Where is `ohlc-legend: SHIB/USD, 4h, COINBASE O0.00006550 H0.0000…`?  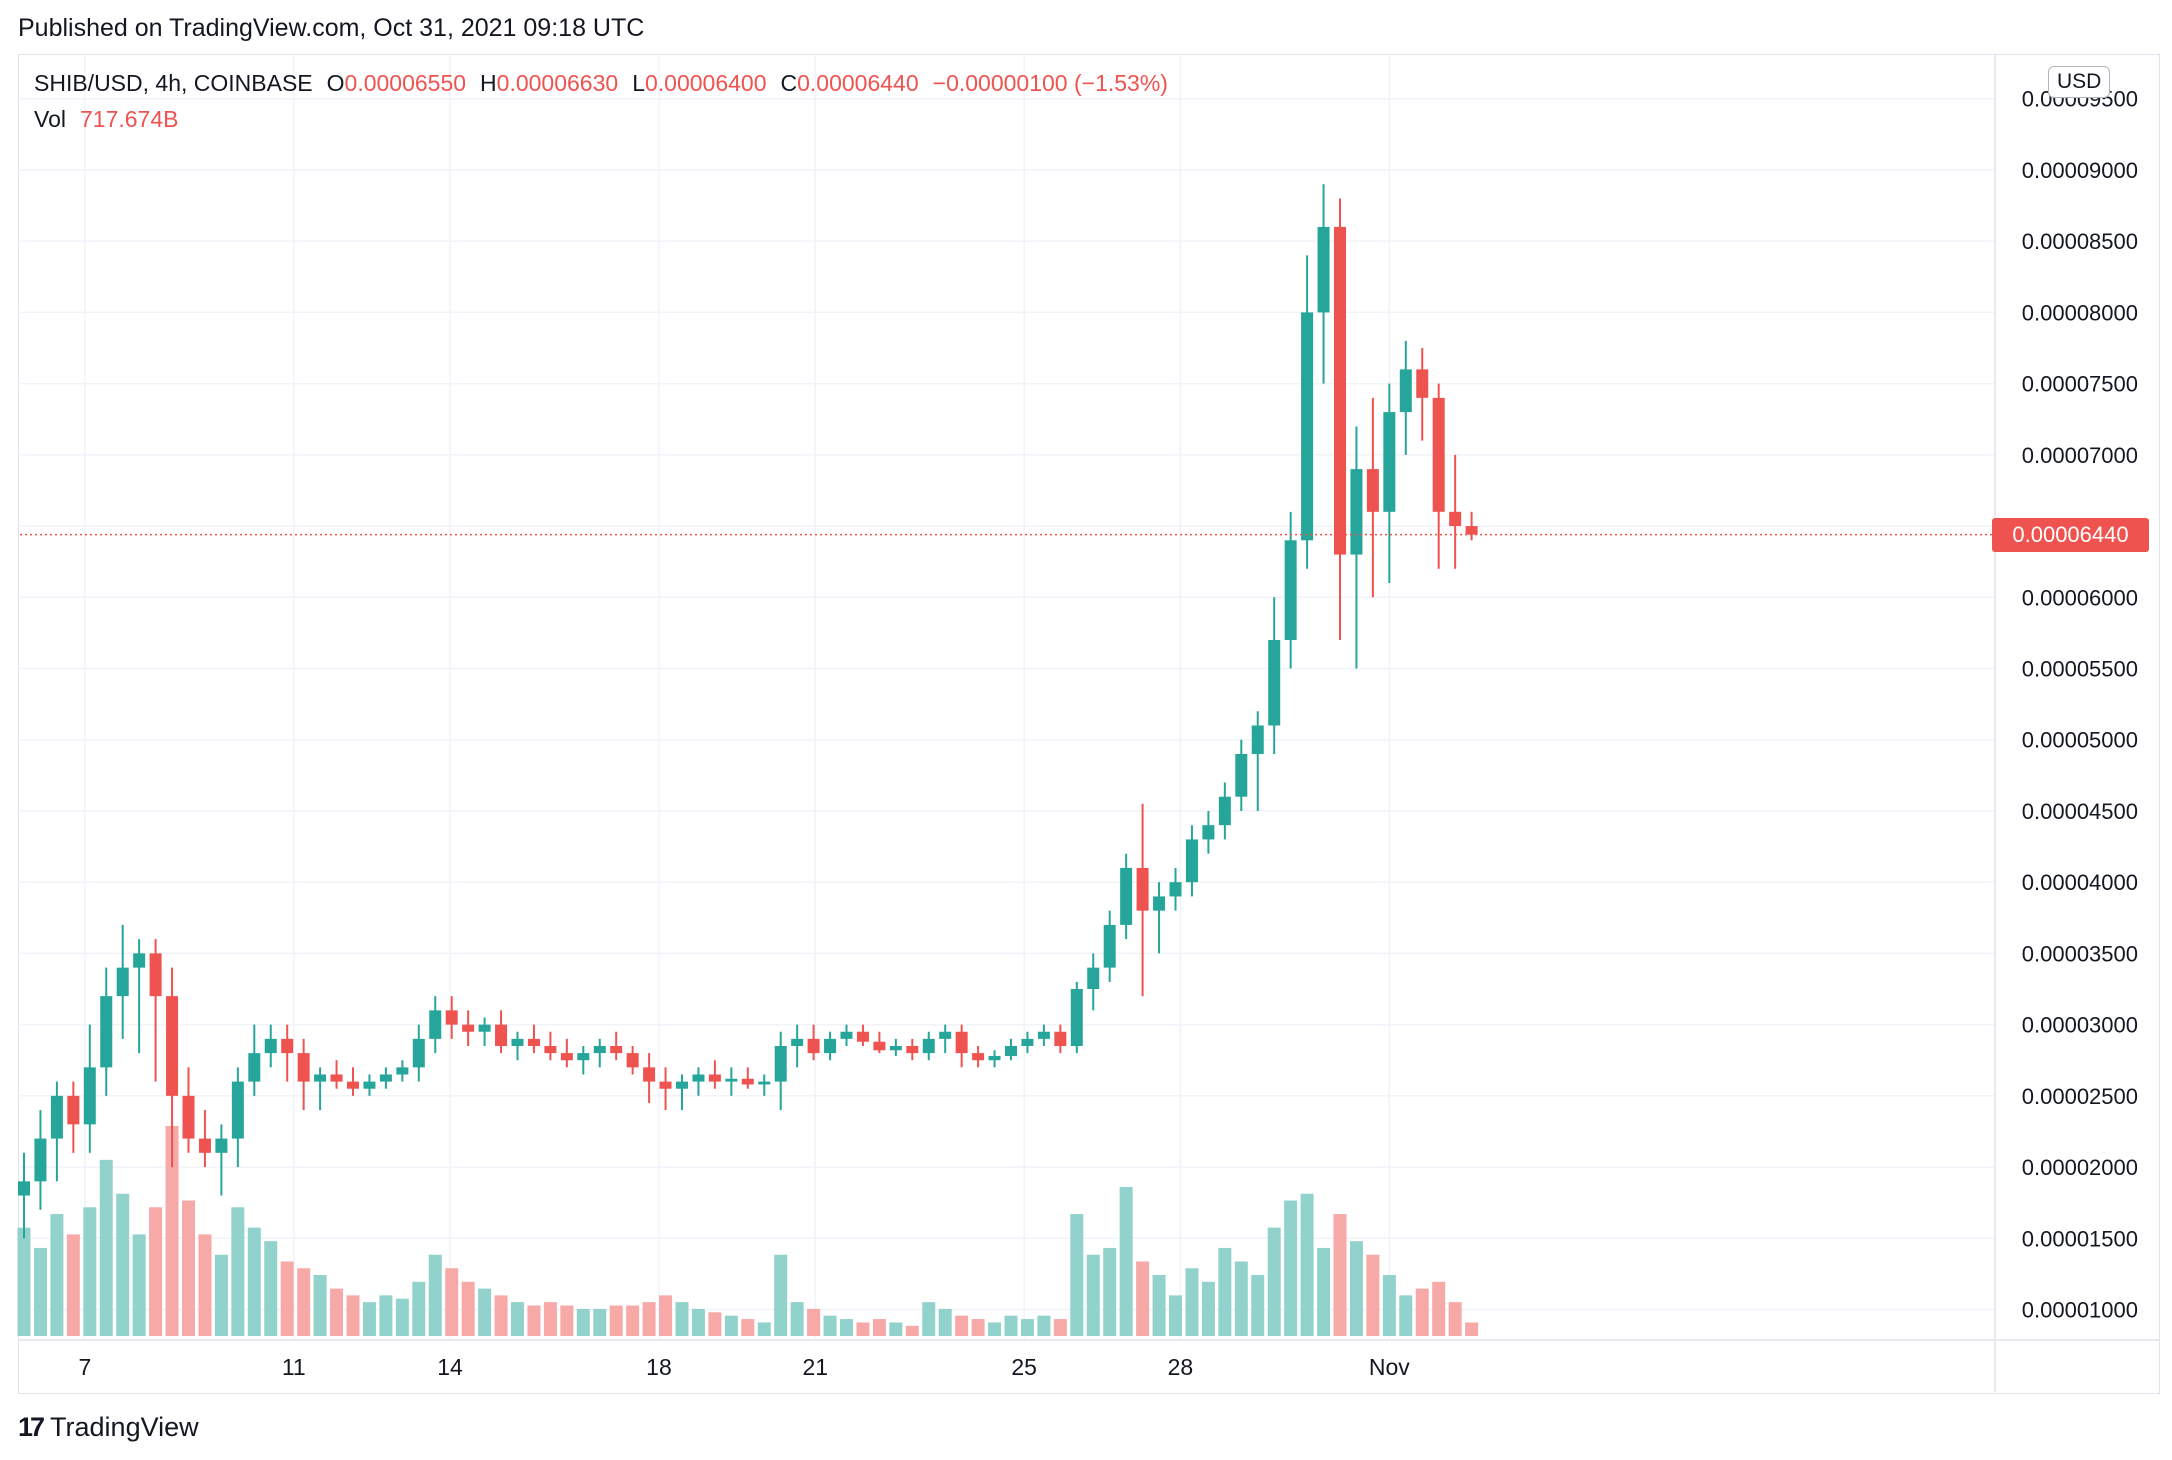
ohlc-legend: SHIB/USD, 4h, COINBASE O0.00006550 H0.0000… is located at coordinates (608, 83).